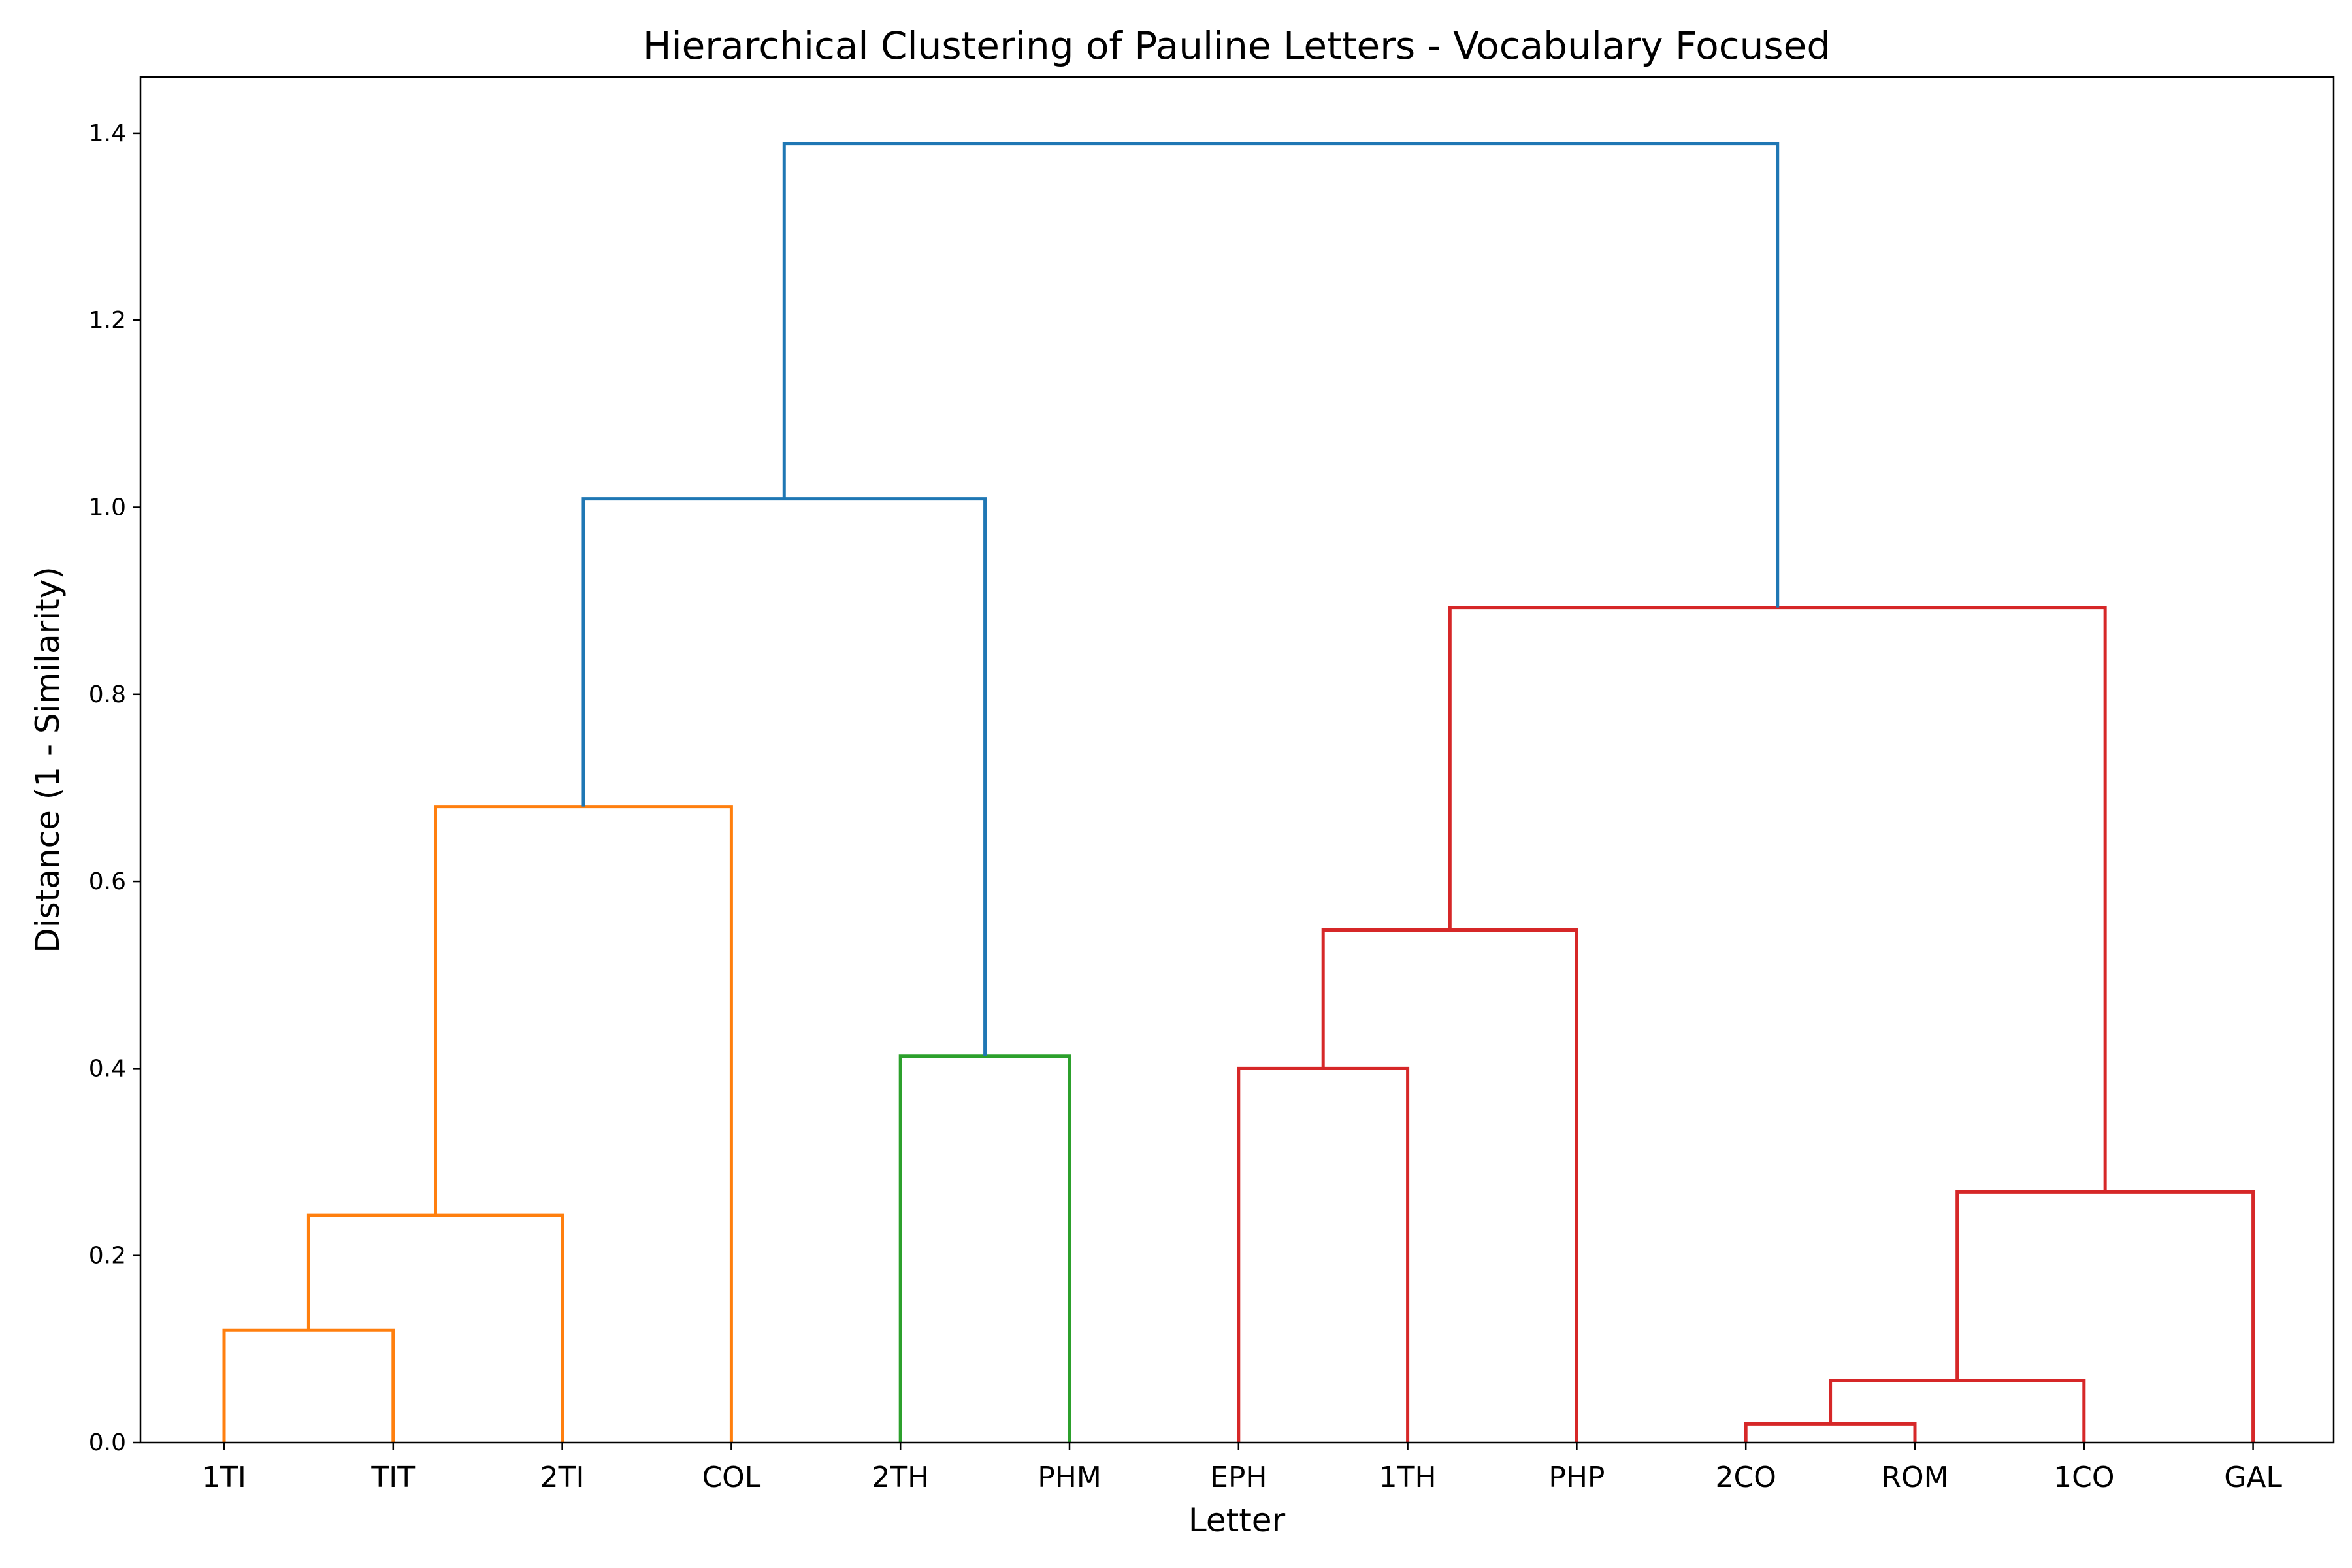 The image size is (2352, 1568). I want to click on y-axis-ticks: 0.0 0.2 0.4 0.6 0.8 1.0 1.2 1.4, so click(114, 788).